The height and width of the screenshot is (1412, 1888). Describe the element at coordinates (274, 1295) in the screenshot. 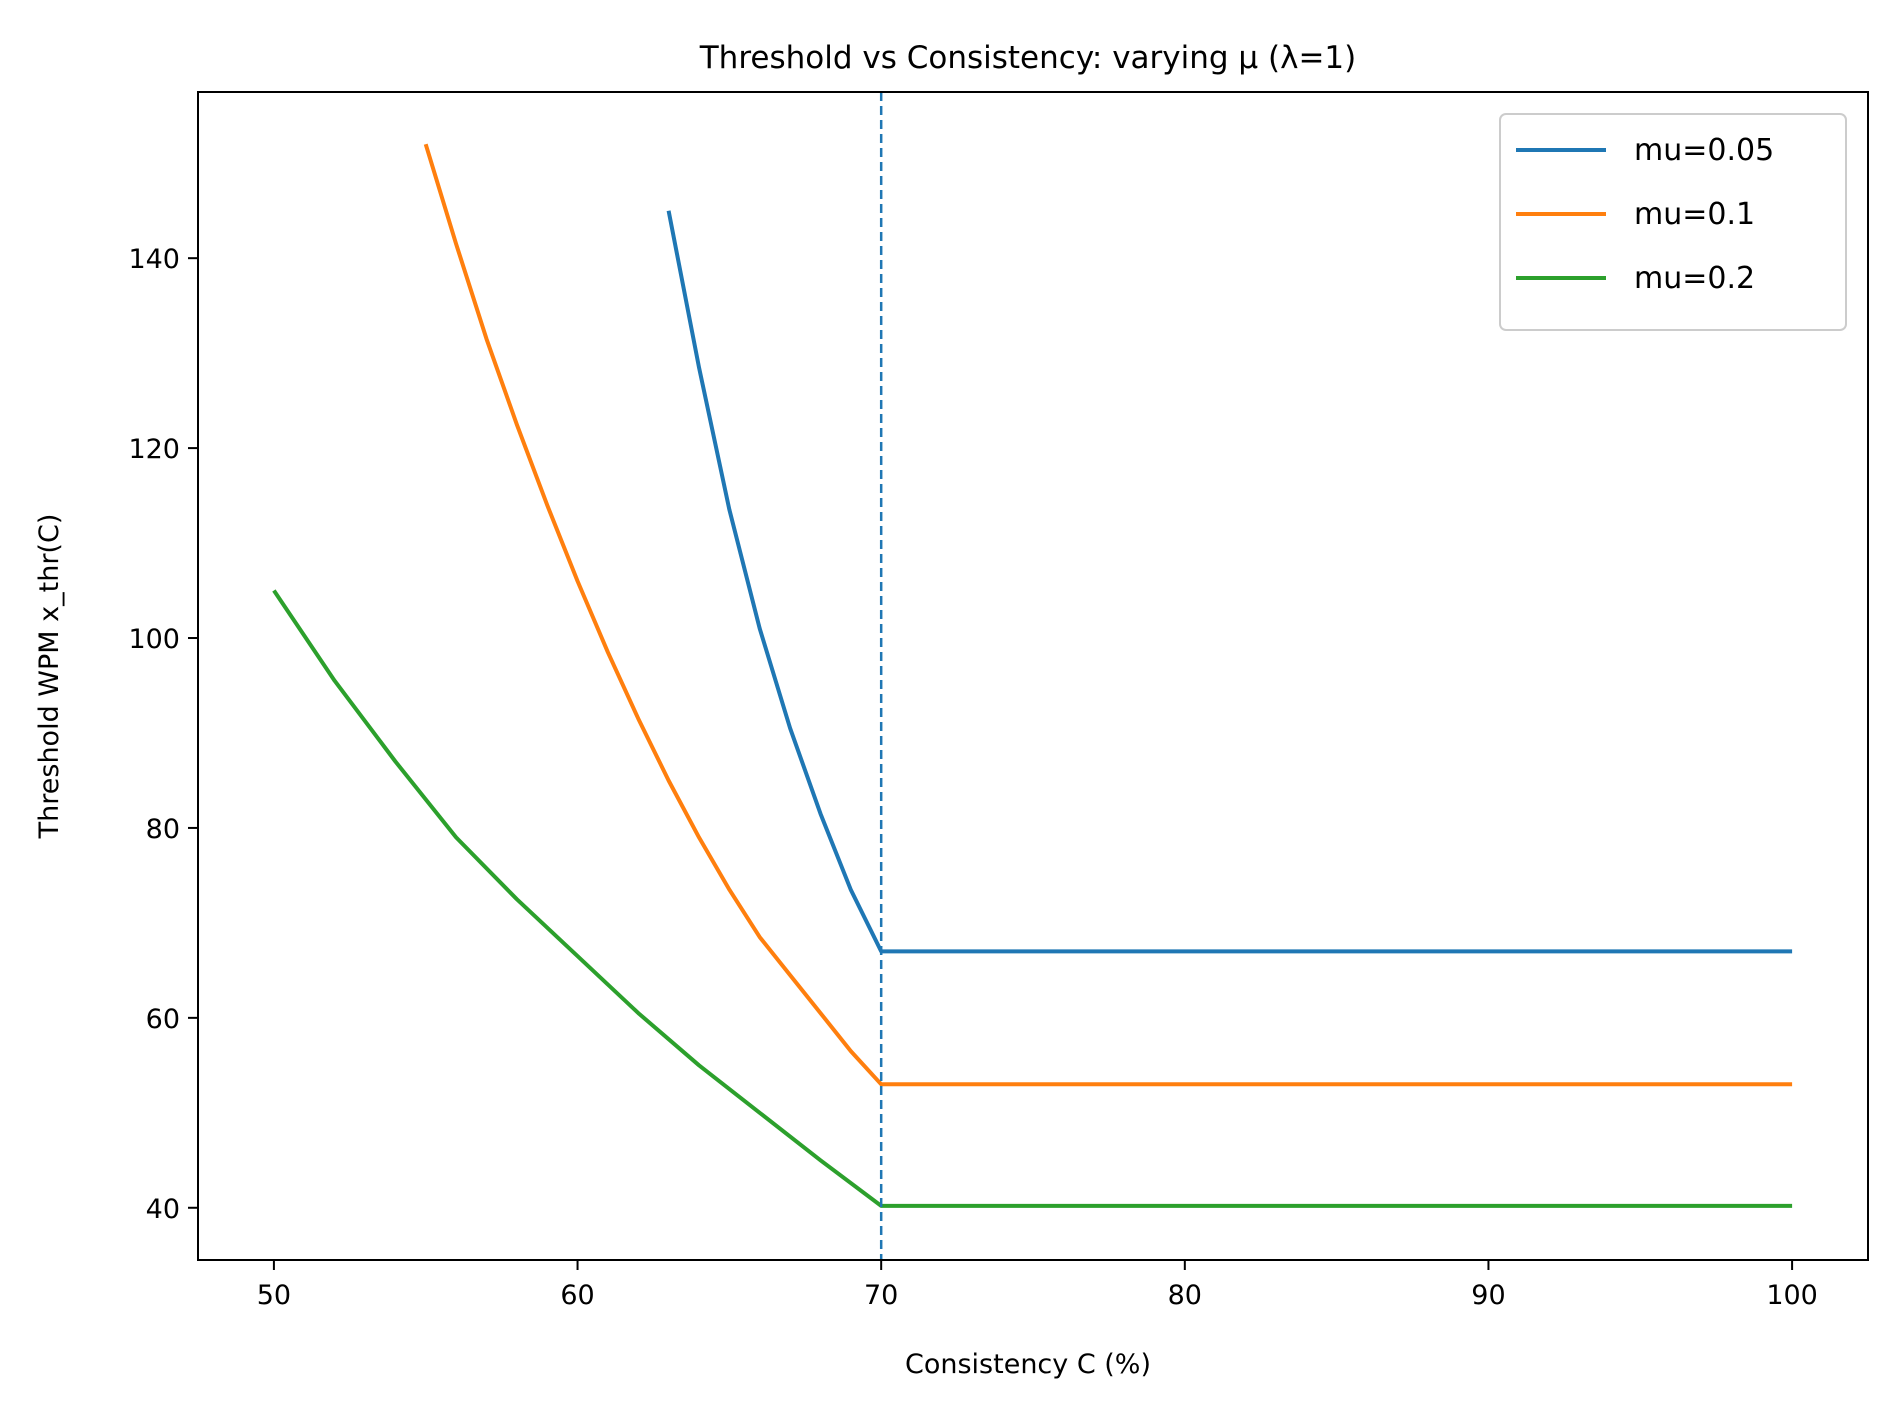

I see `x-tick-label: 50` at that location.